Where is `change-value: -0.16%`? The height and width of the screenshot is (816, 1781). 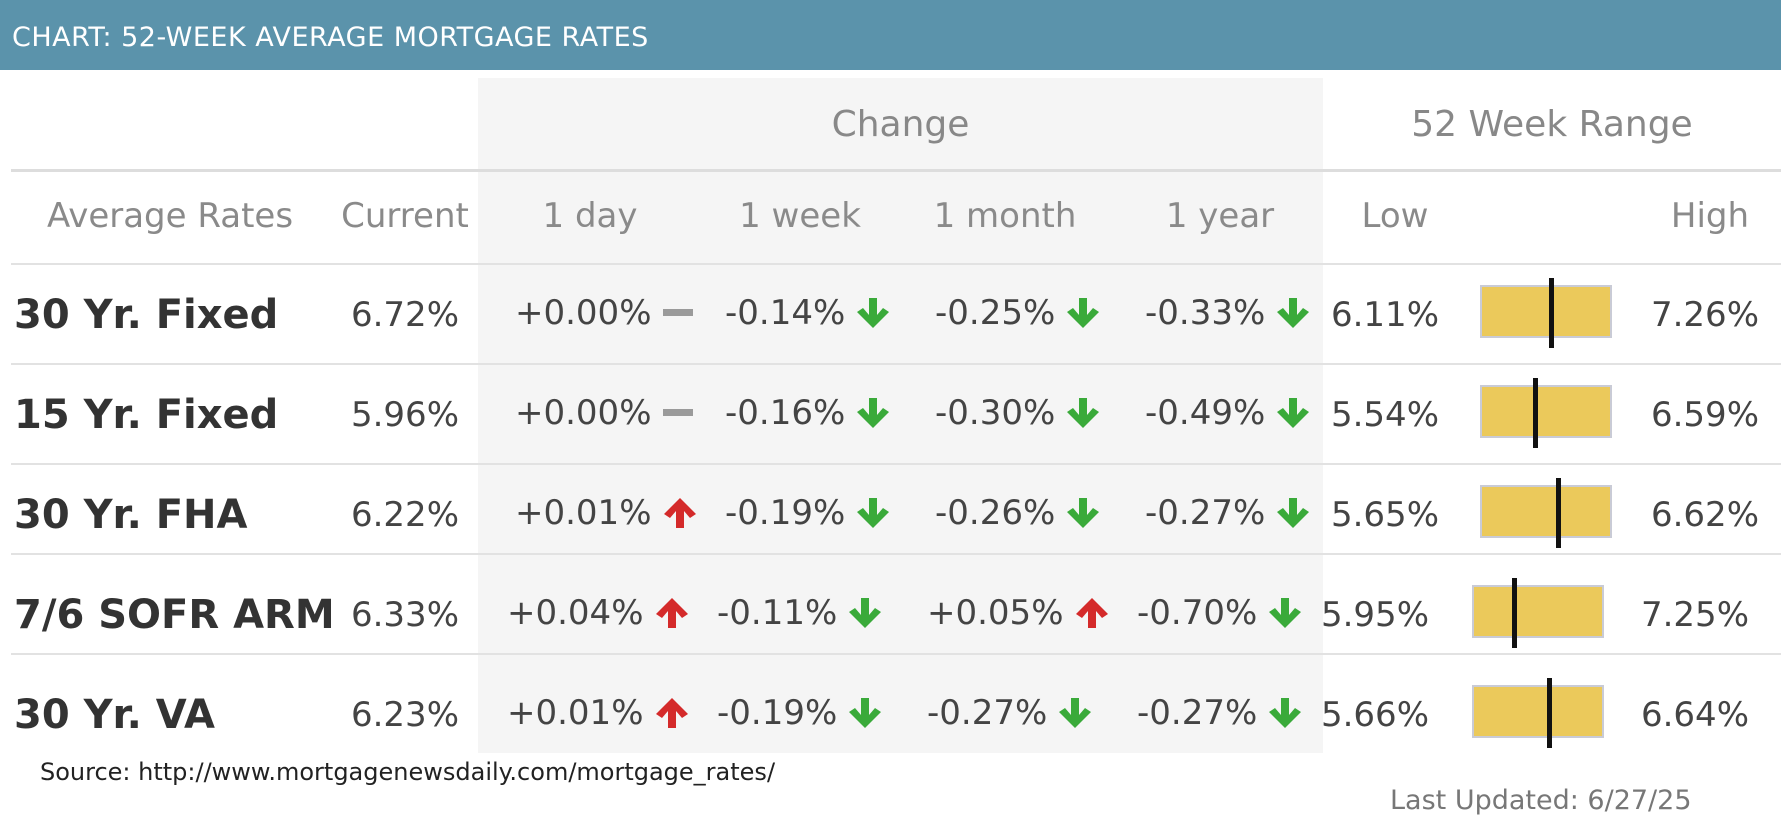 change-value: -0.16% is located at coordinates (785, 413).